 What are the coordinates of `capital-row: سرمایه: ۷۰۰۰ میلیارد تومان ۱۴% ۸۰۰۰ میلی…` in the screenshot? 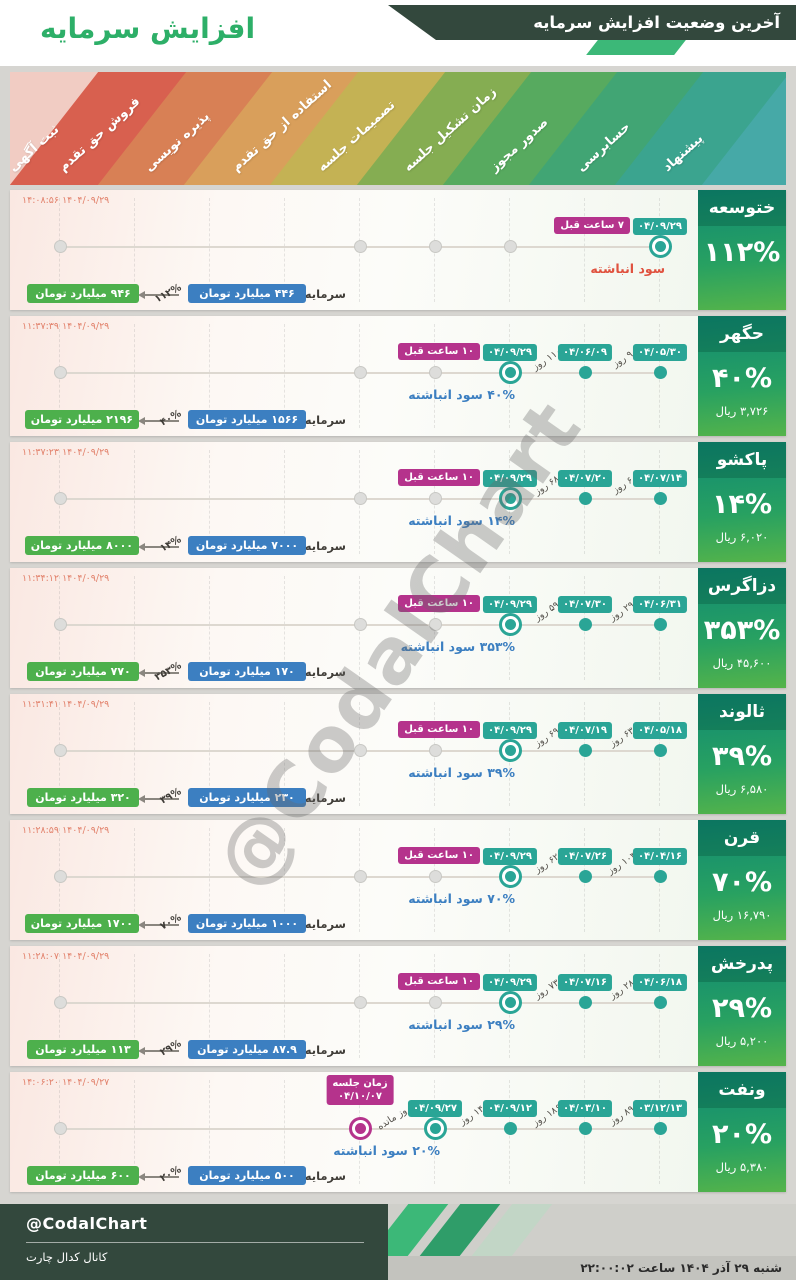 It's located at (354, 545).